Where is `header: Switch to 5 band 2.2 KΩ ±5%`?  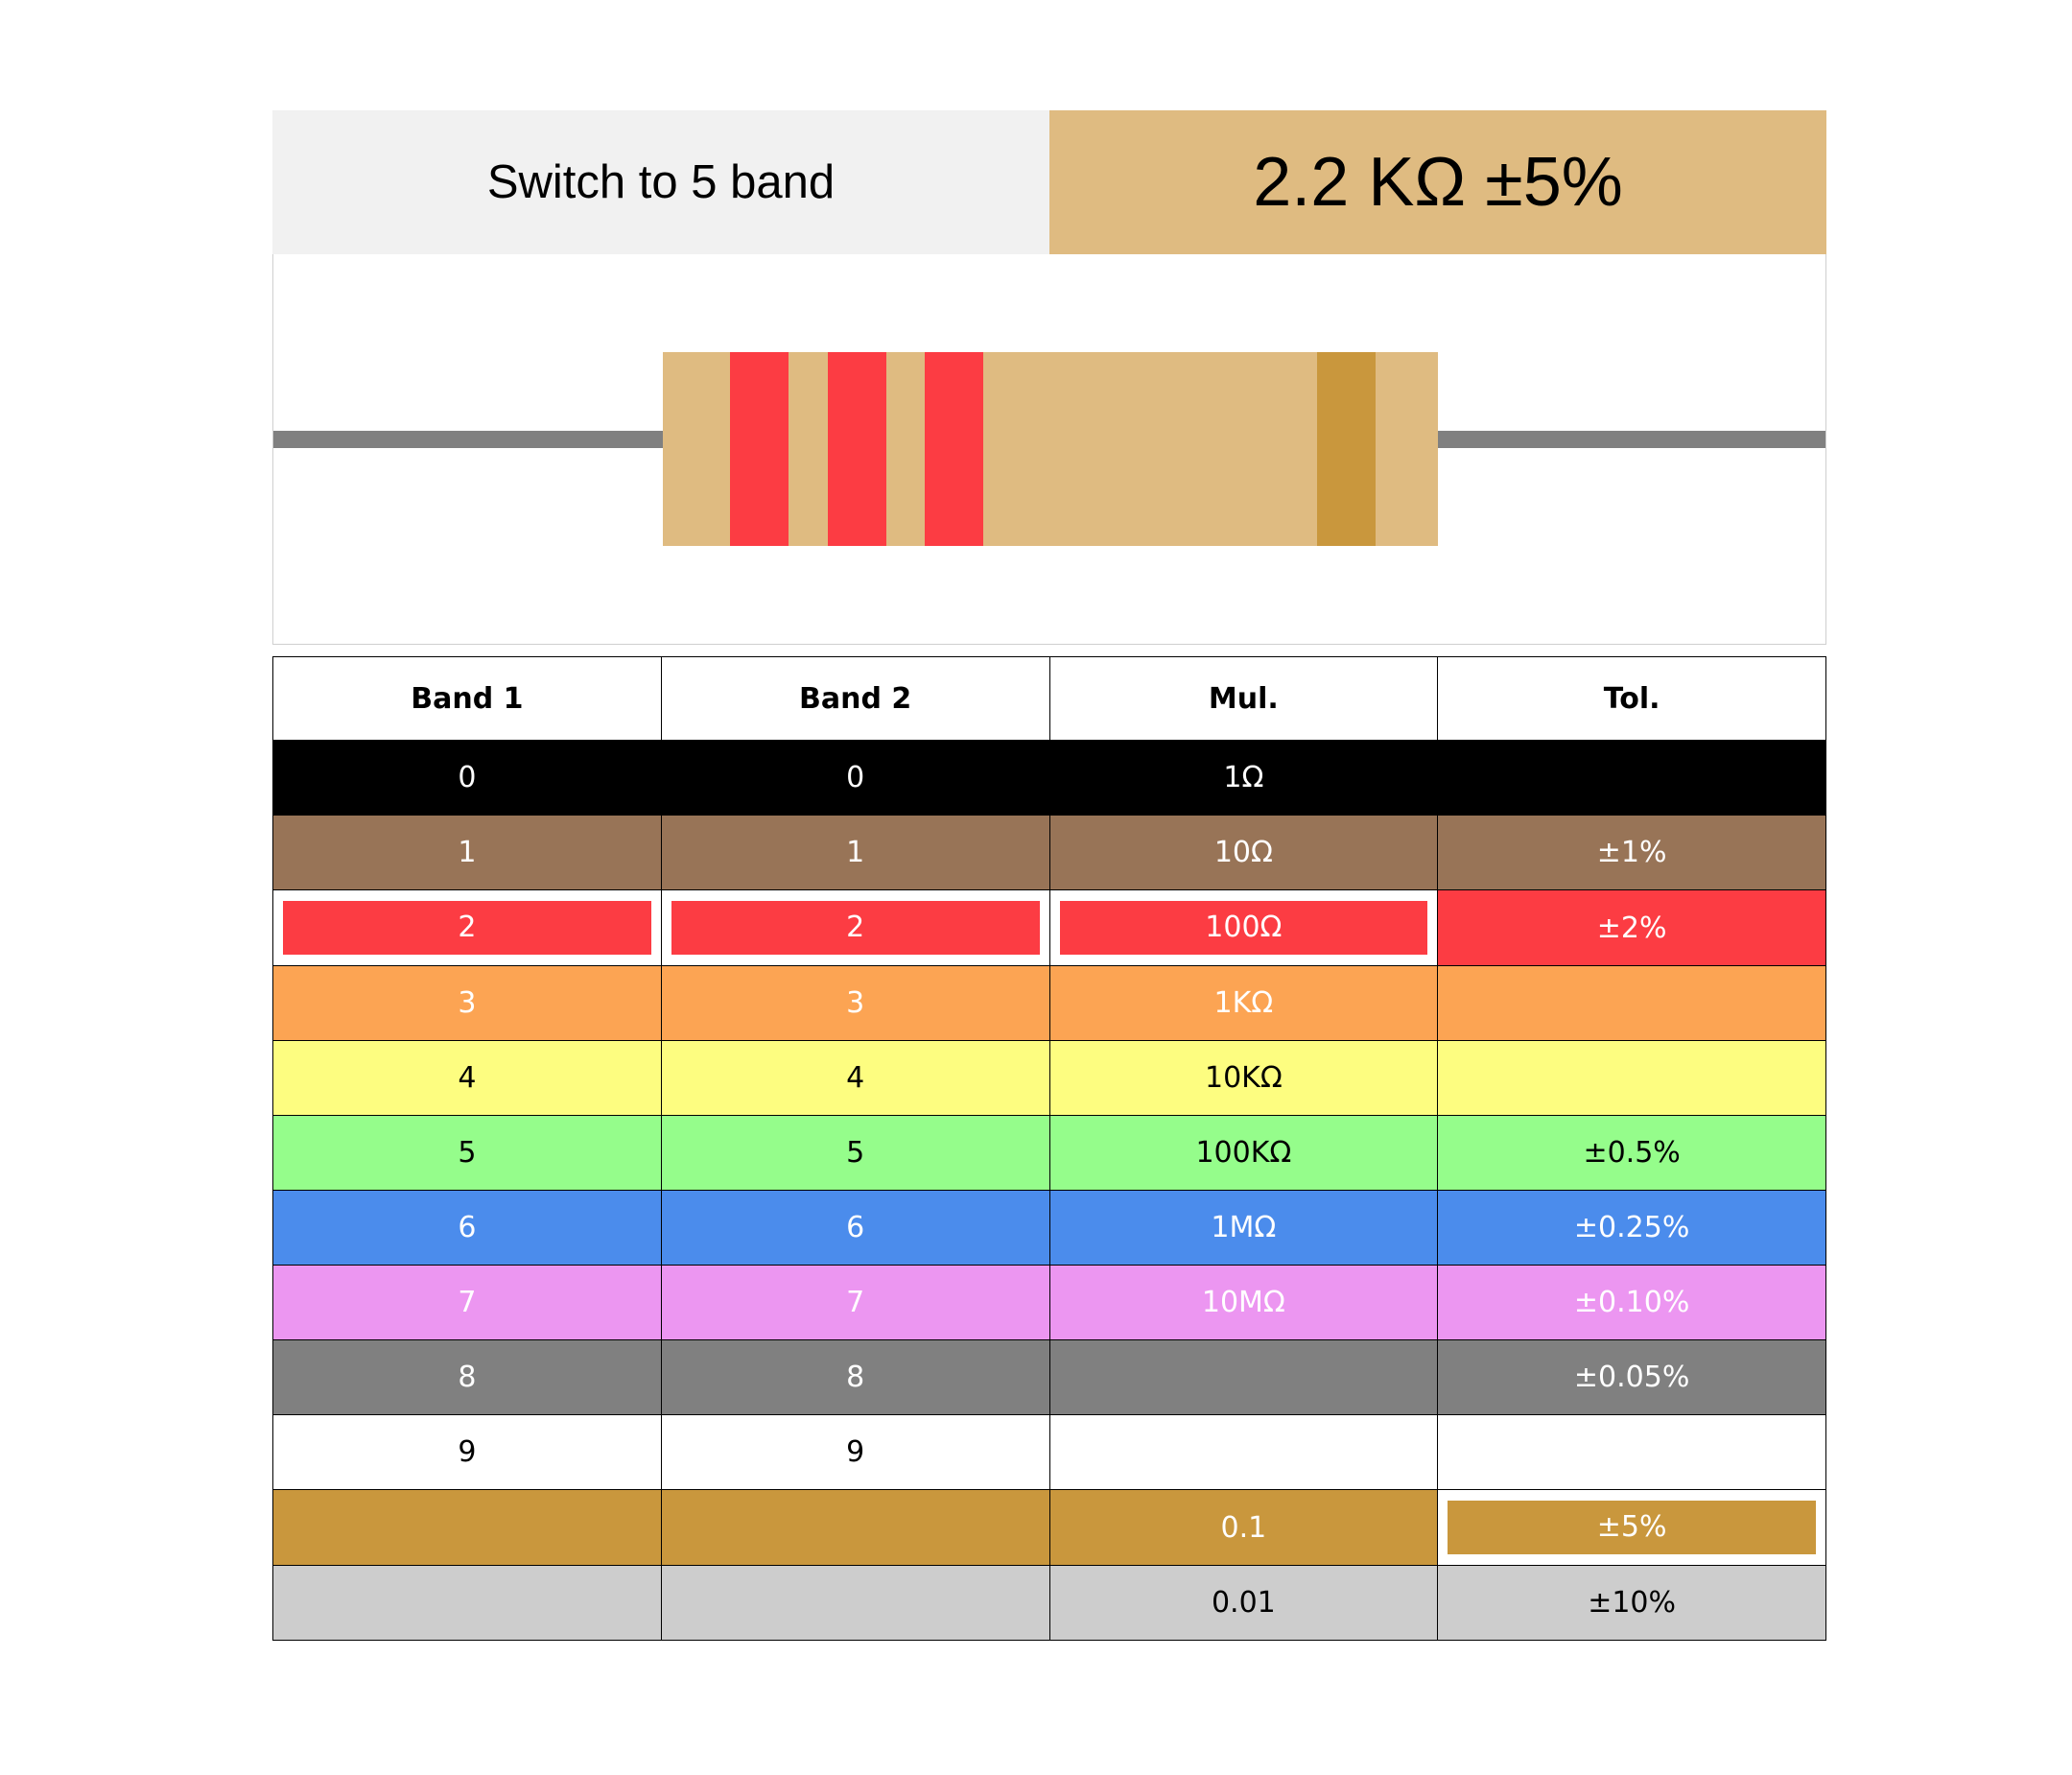 header: Switch to 5 band 2.2 KΩ ±5% is located at coordinates (1049, 182).